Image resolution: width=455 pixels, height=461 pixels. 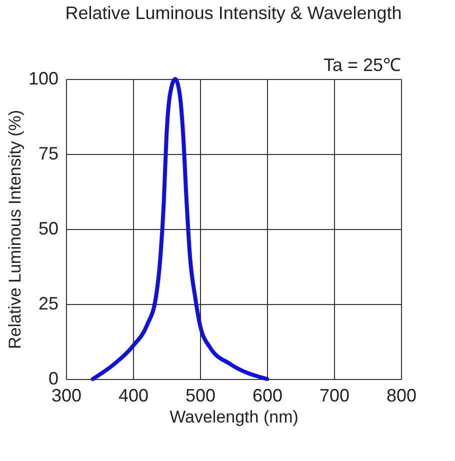 I want to click on x-tick-label: 500, so click(x=200, y=396).